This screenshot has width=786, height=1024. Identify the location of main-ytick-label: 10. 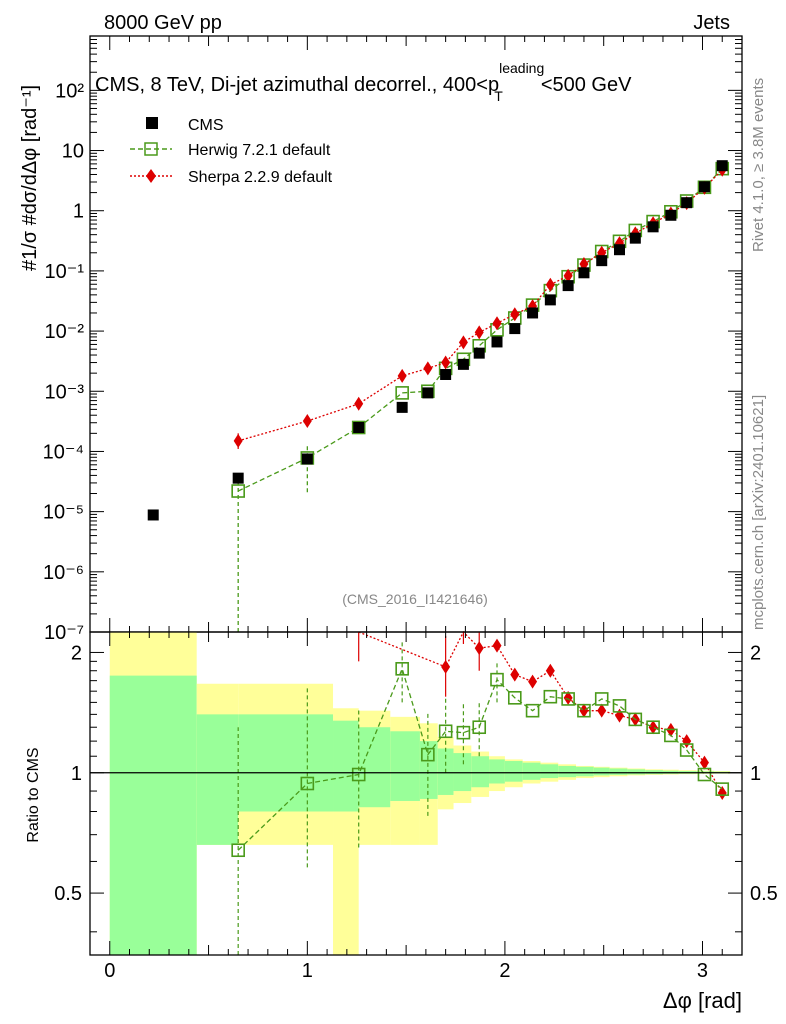
(73, 152).